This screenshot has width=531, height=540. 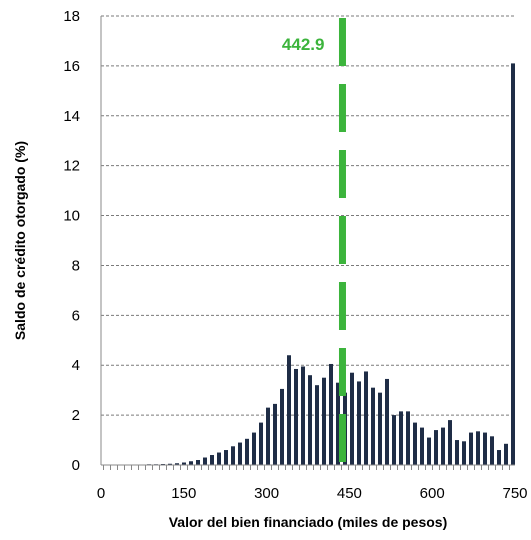 What do you see at coordinates (71, 241) in the screenshot?
I see `y-tick-labels: 0 2 4 6 8 10 12 14 16 18` at bounding box center [71, 241].